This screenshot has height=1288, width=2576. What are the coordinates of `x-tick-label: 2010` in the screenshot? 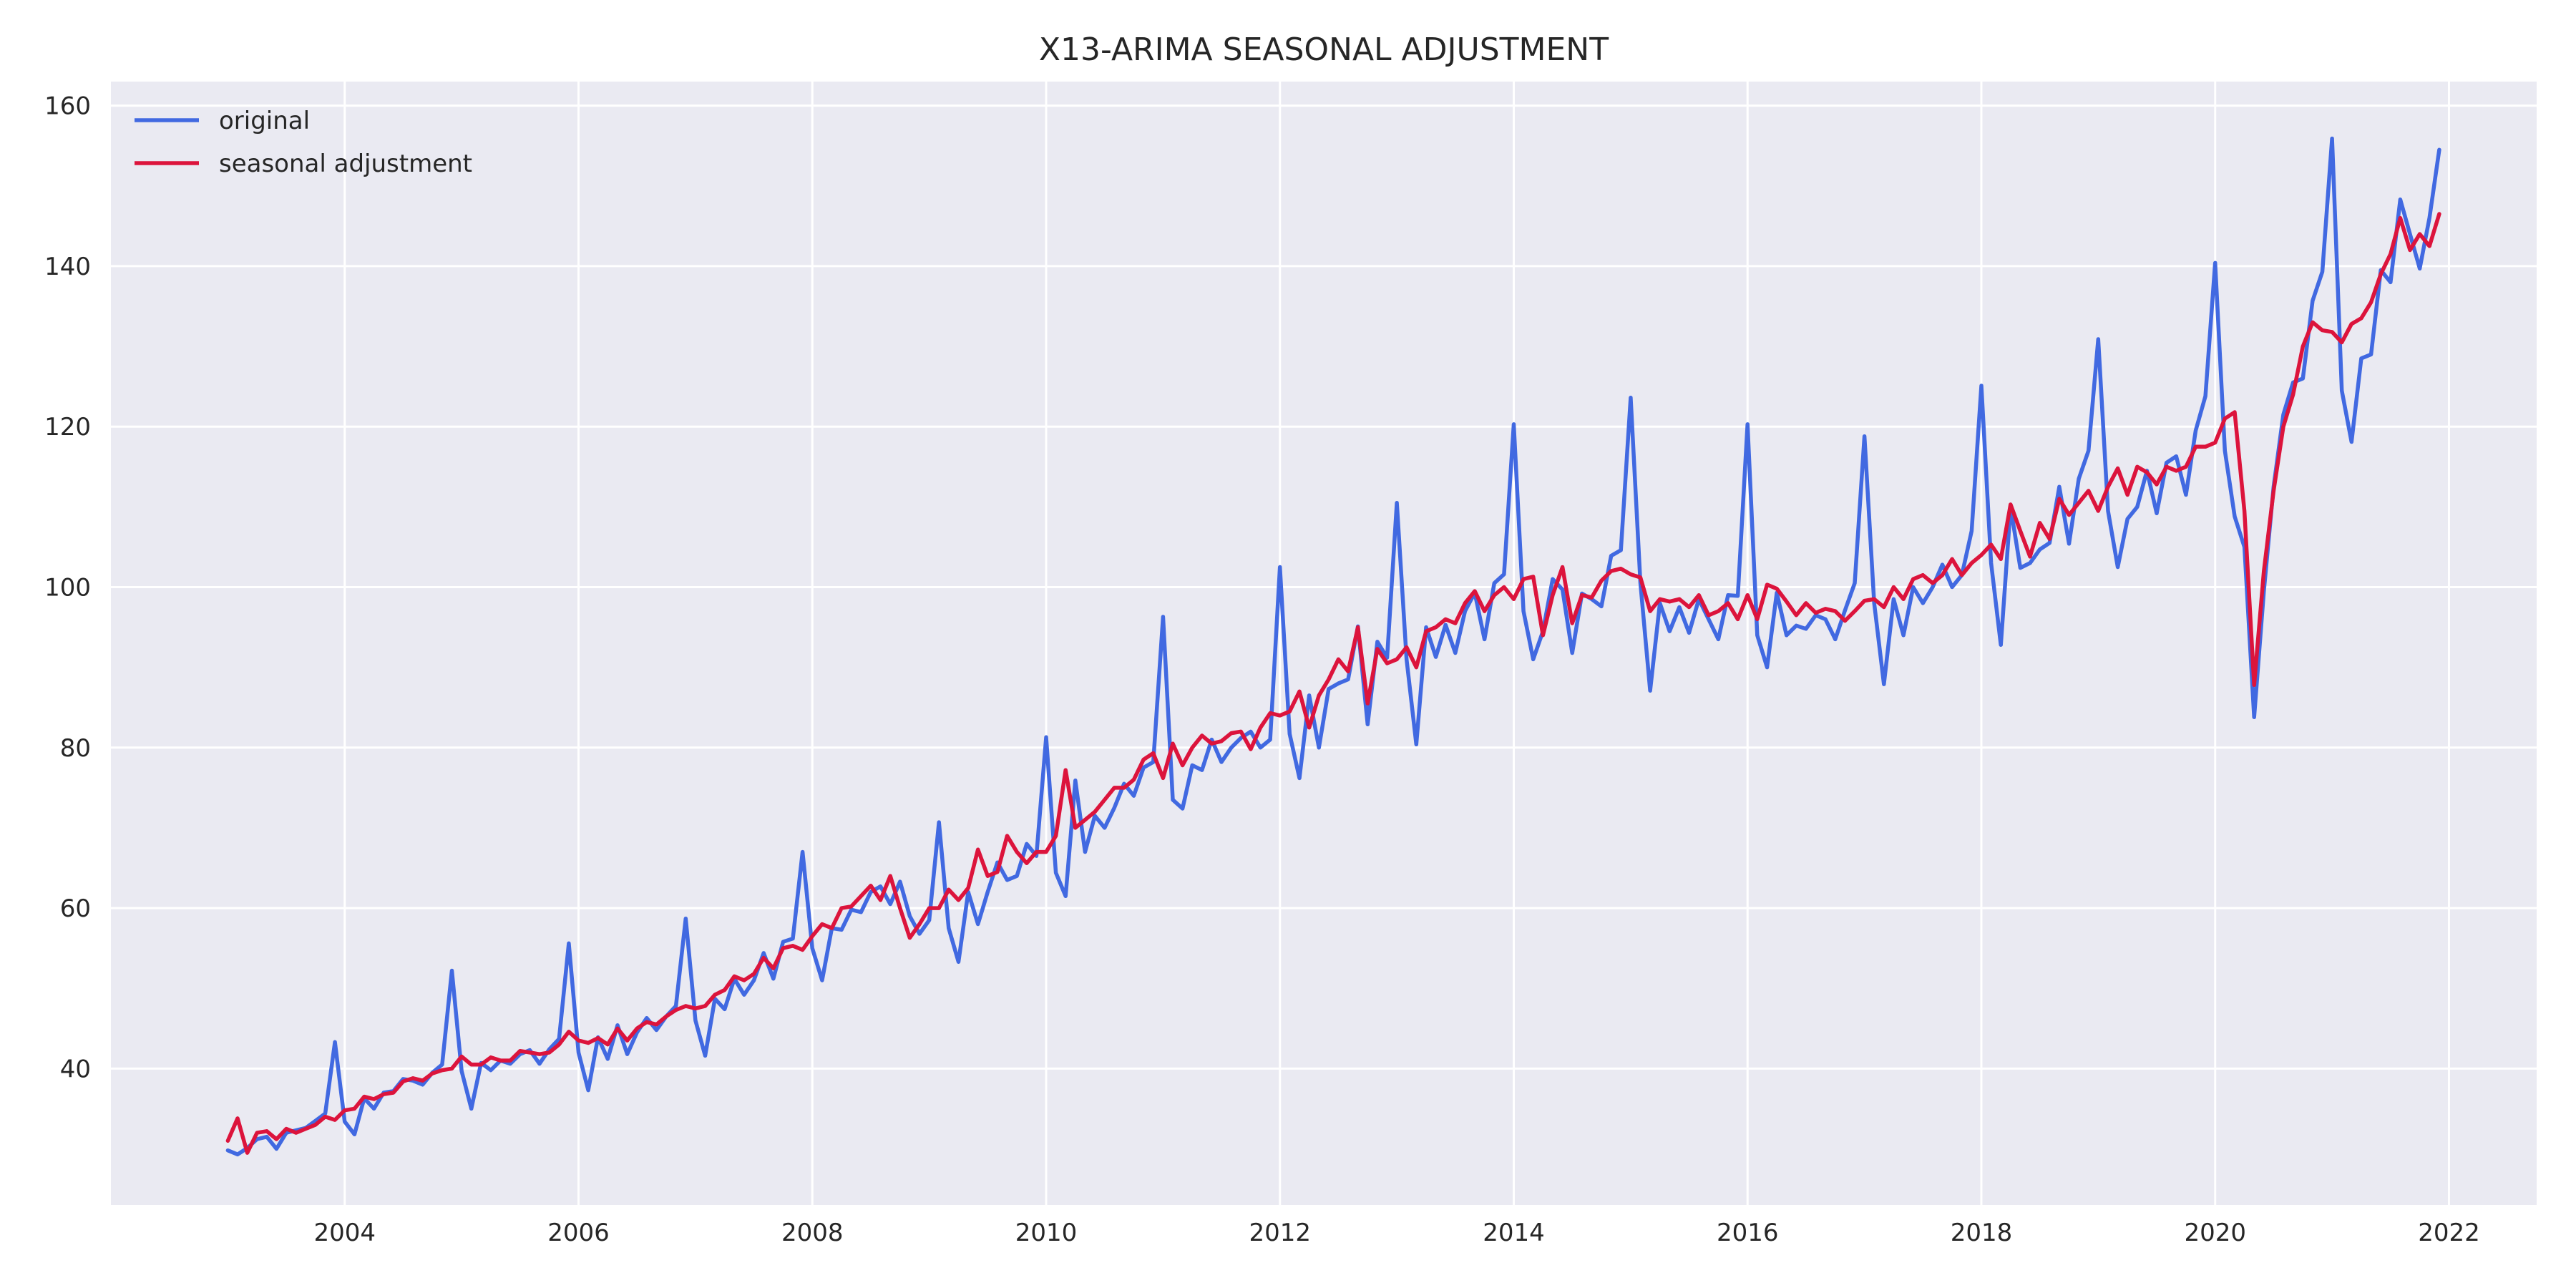 It's located at (1046, 1233).